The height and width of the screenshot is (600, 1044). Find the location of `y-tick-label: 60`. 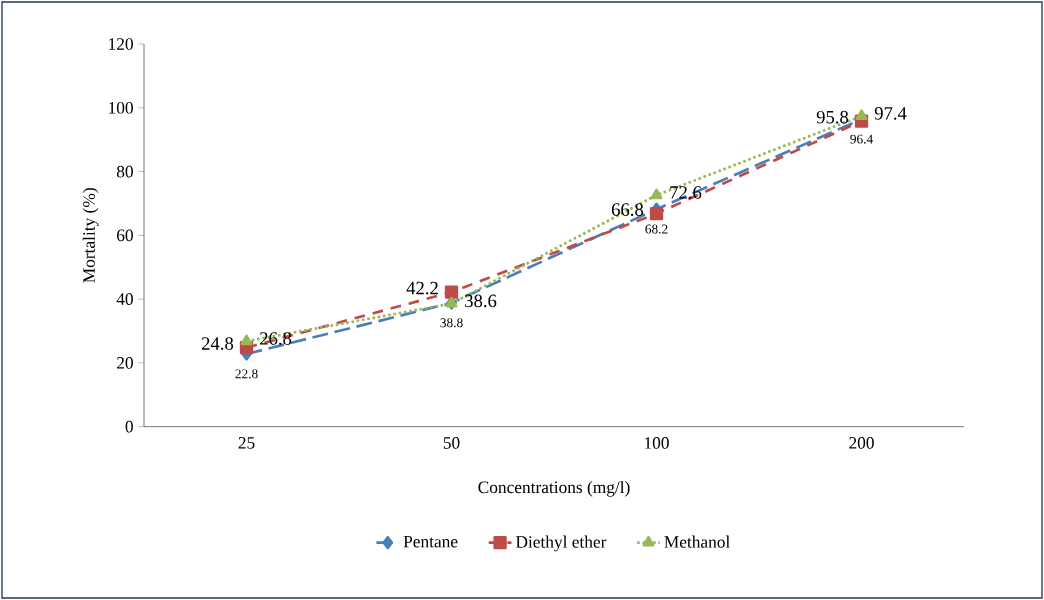

y-tick-label: 60 is located at coordinates (125, 235).